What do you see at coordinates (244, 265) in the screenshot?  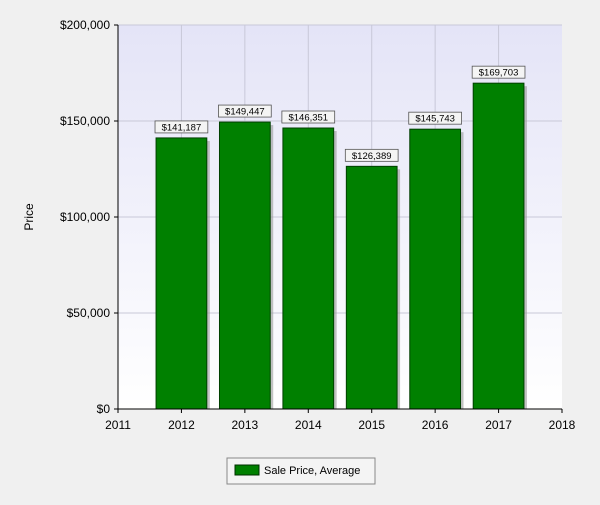 I see `bar-2013` at bounding box center [244, 265].